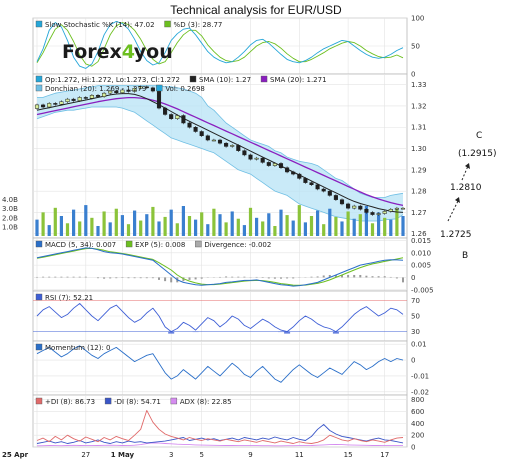 This screenshot has width=512, height=465. I want to click on volume-y-tick-label: 1.0B, so click(10, 227).